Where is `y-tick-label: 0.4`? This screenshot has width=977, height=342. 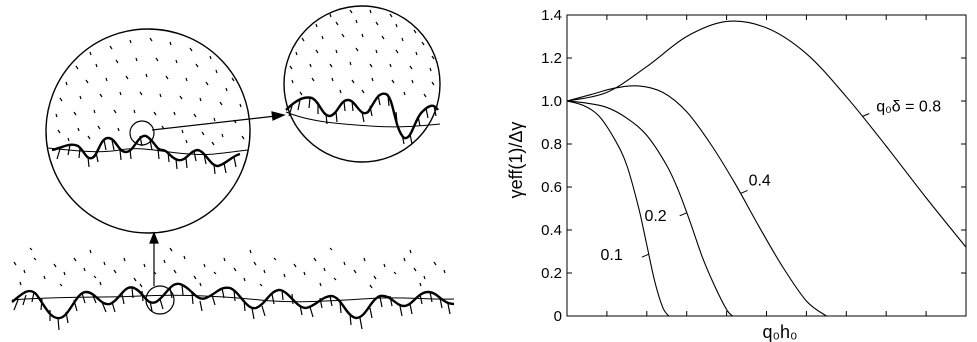
y-tick-label: 0.4 is located at coordinates (551, 230).